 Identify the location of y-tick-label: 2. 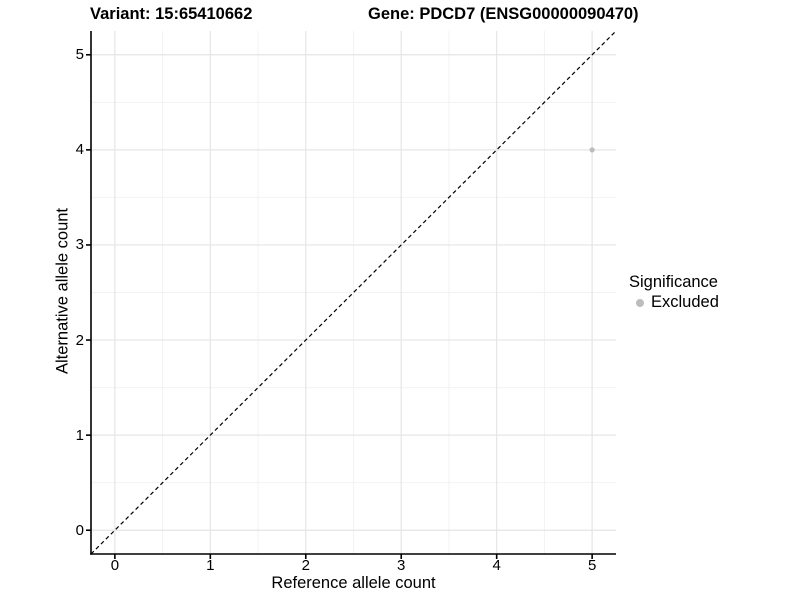
(79, 340).